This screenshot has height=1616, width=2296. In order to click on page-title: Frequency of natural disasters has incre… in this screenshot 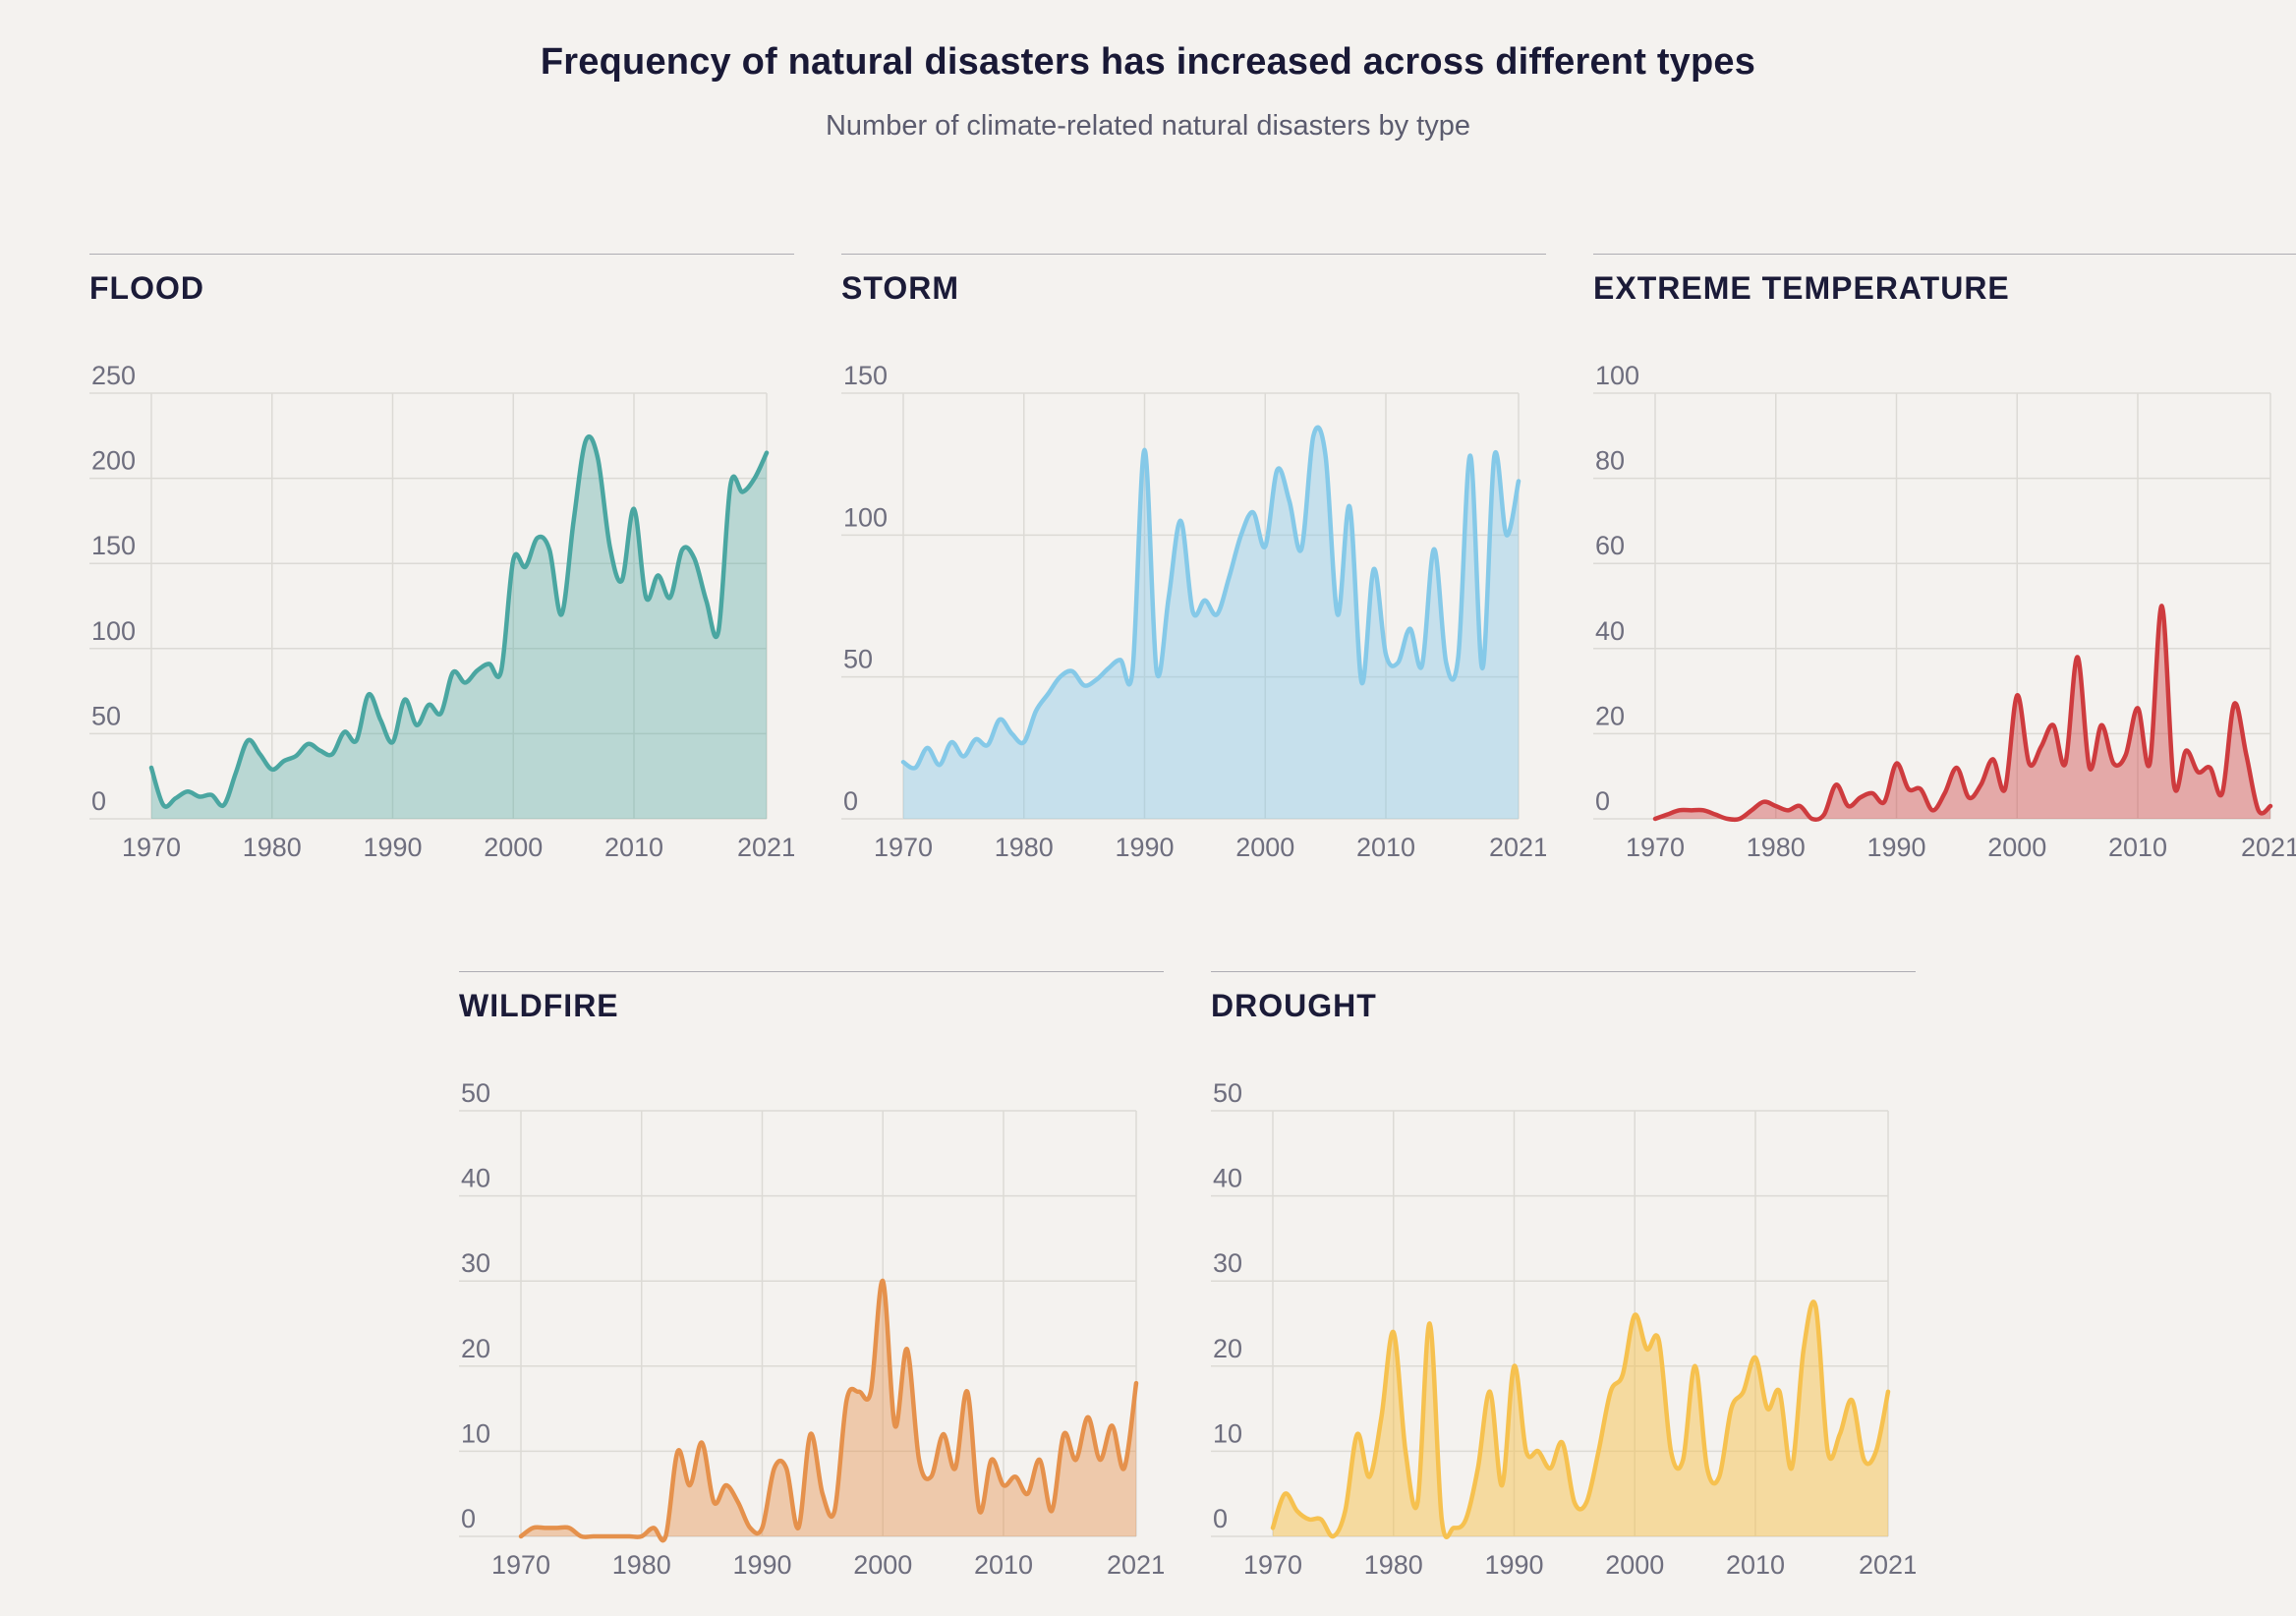, I will do `click(1148, 62)`.